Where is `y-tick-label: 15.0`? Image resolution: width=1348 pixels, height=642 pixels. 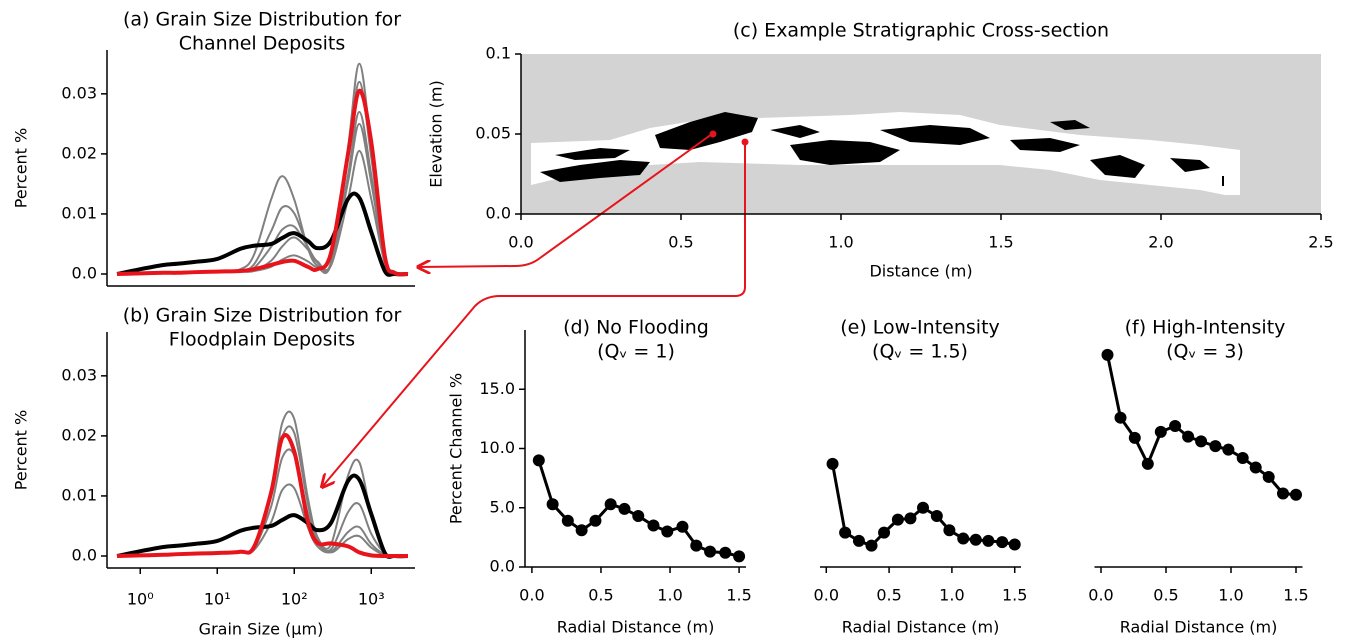 y-tick-label: 15.0 is located at coordinates (497, 388).